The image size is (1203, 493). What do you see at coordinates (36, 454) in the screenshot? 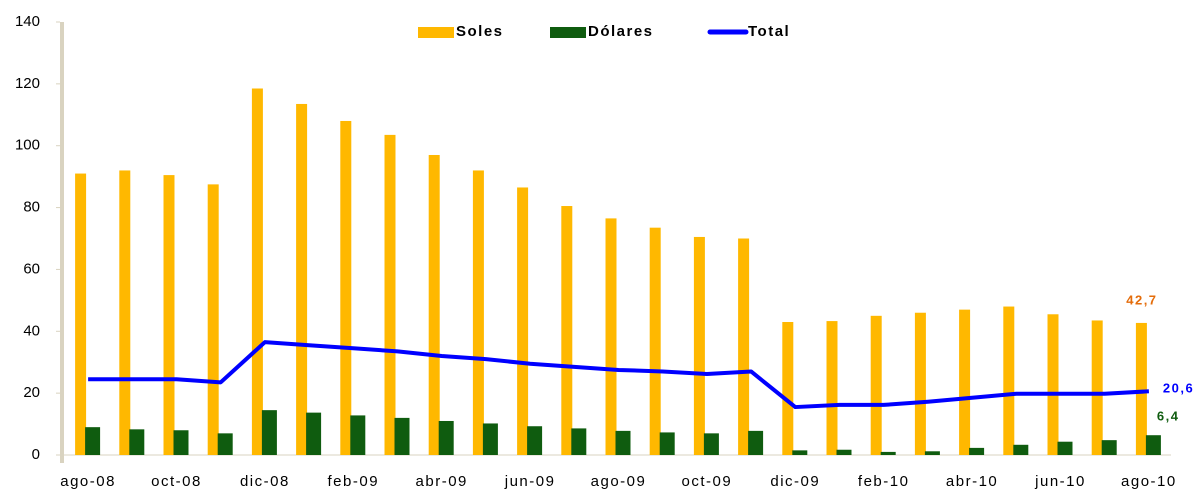
I see `y-tick-label: 0` at bounding box center [36, 454].